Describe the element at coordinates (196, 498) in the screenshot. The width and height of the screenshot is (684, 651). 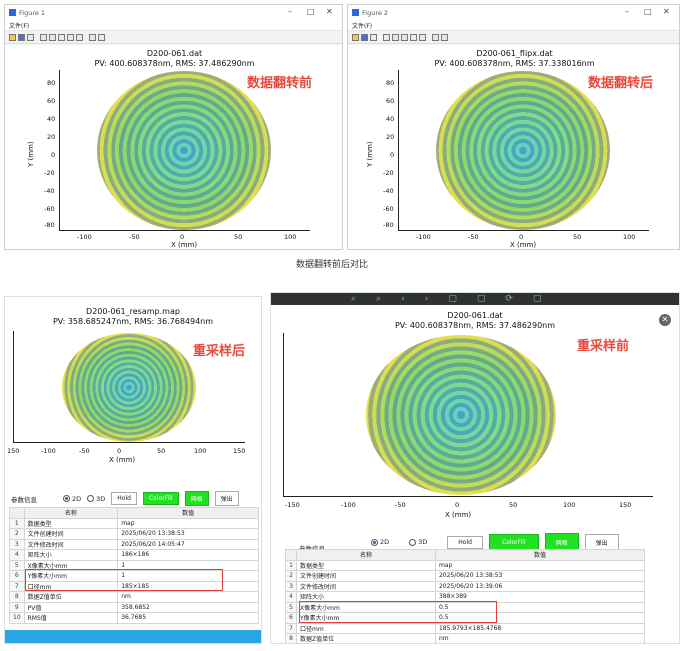
I see `grid-button: 网格` at that location.